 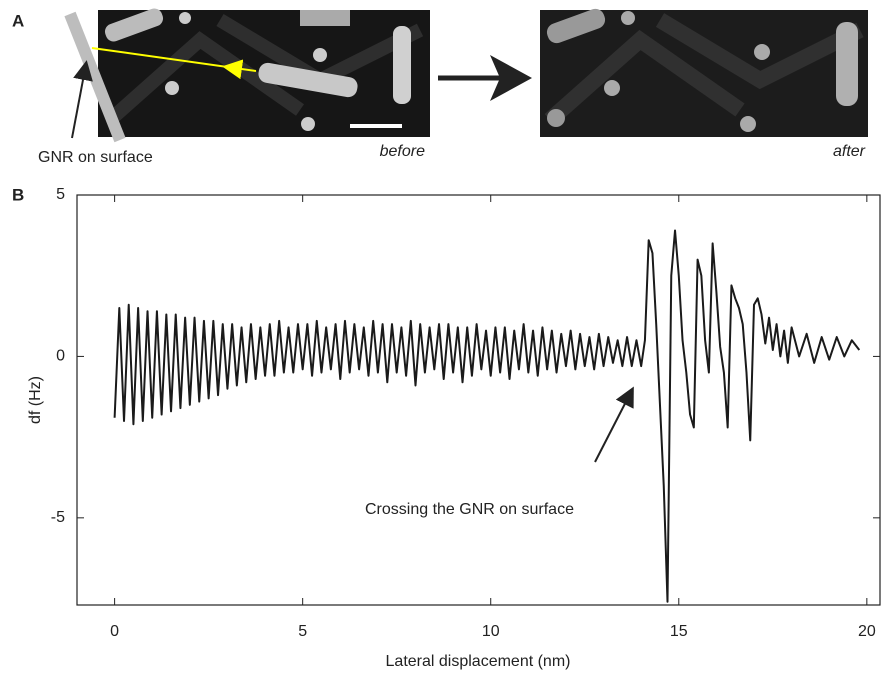 What do you see at coordinates (302, 631) in the screenshot?
I see `x-tick-label: 5` at bounding box center [302, 631].